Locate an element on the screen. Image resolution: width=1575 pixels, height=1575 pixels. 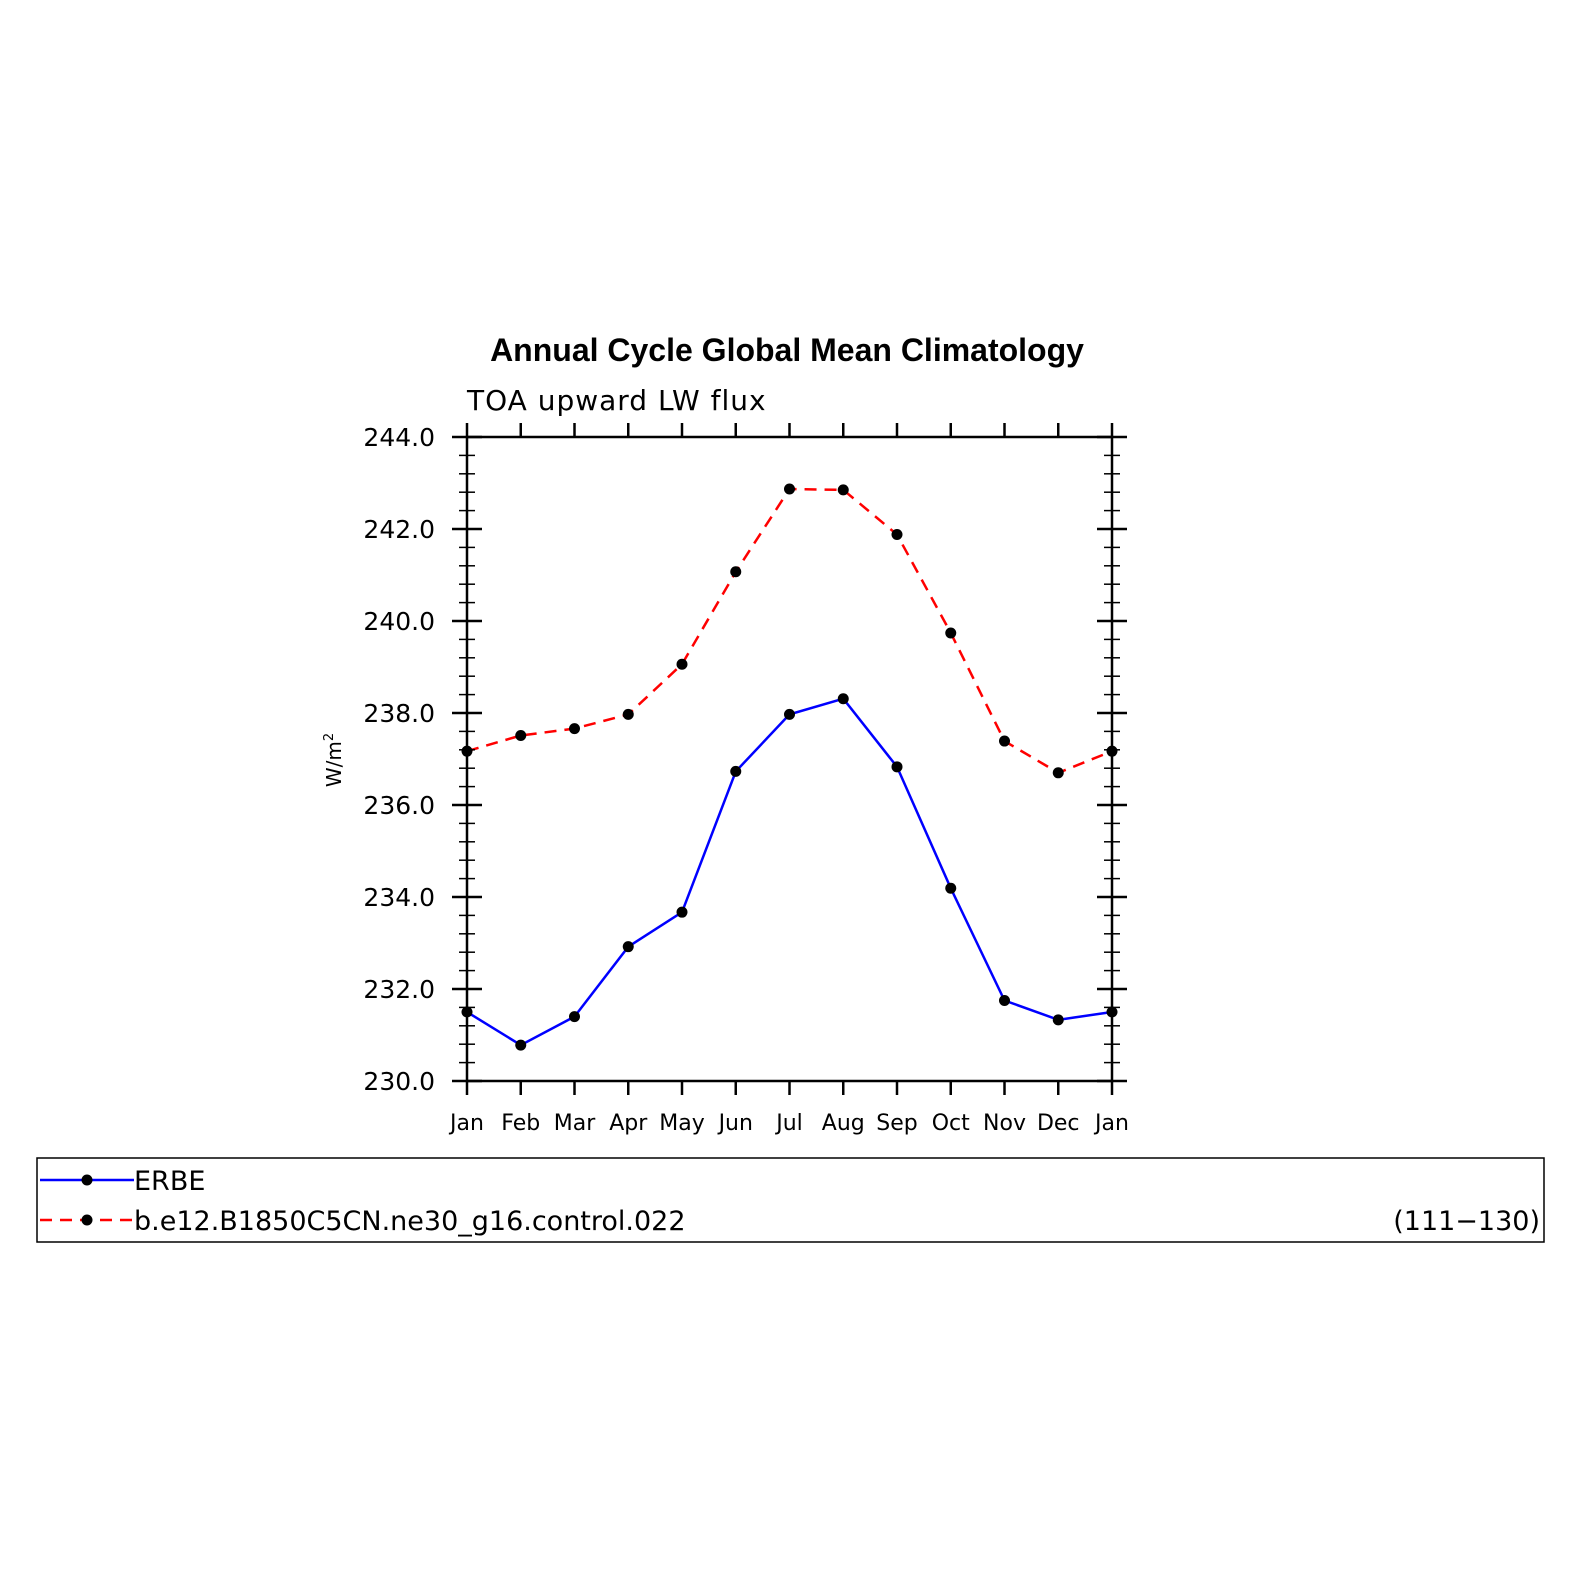
y-tick-label-1: 232.0 is located at coordinates (399, 989).